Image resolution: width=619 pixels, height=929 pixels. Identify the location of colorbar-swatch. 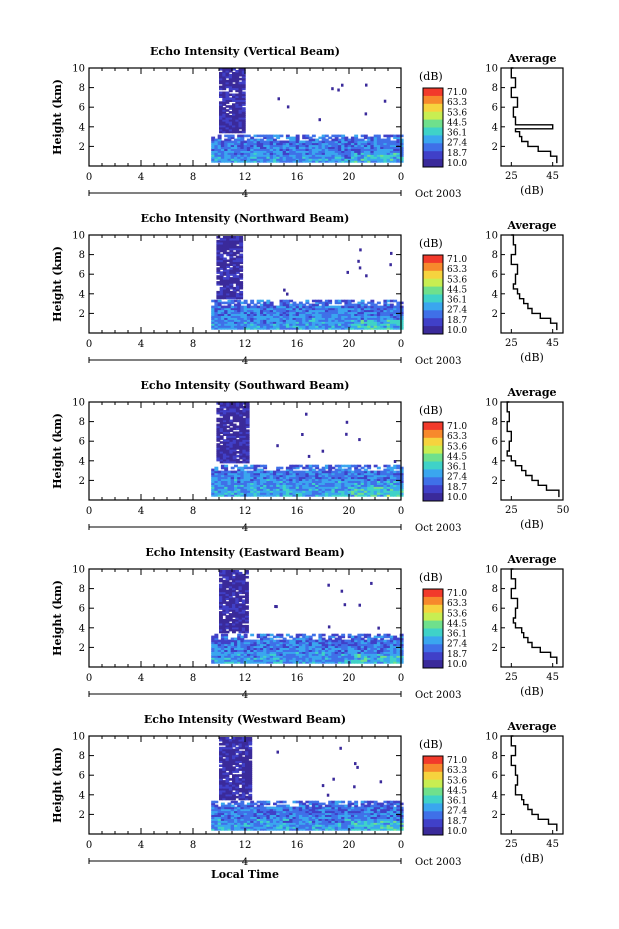
(433, 131).